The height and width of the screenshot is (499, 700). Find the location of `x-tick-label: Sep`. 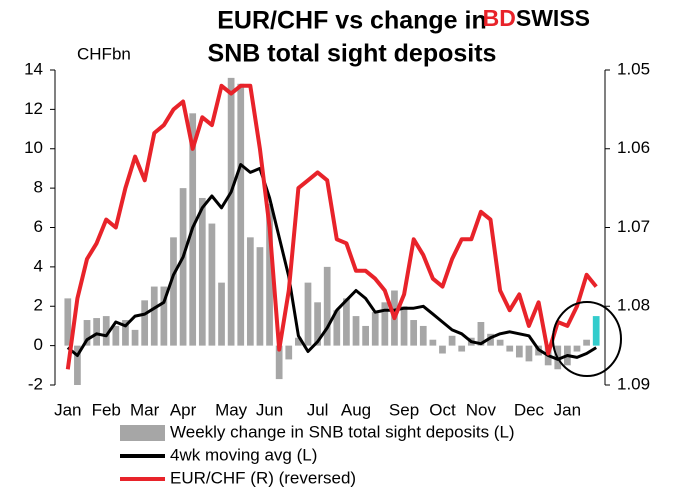

x-tick-label: Sep is located at coordinates (404, 409).